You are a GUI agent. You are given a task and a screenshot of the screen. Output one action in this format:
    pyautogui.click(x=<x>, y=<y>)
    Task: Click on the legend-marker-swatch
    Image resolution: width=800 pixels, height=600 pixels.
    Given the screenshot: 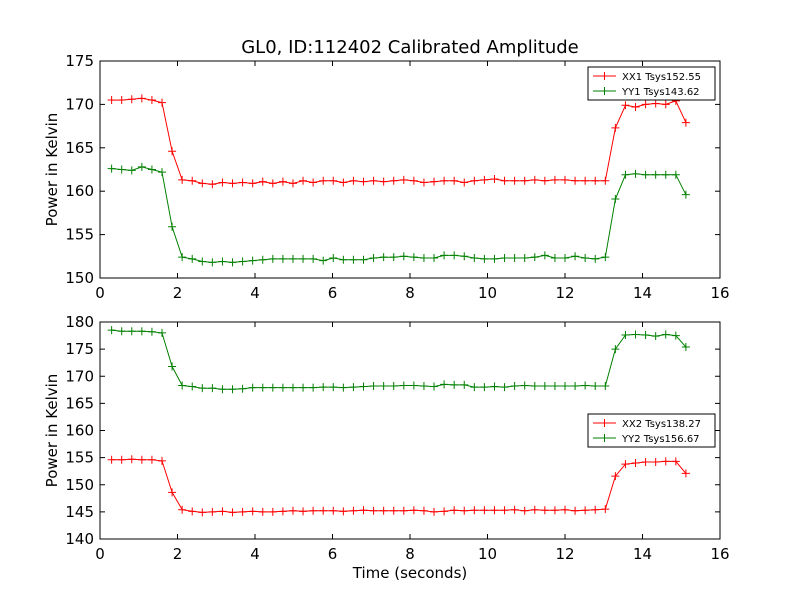 What is the action you would take?
    pyautogui.click(x=604, y=91)
    